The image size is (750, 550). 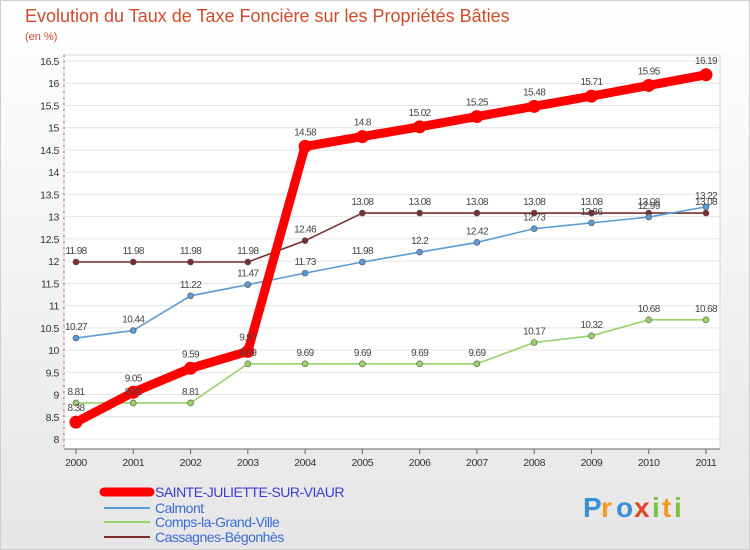 What do you see at coordinates (649, 463) in the screenshot?
I see `x-tick-label: 2010` at bounding box center [649, 463].